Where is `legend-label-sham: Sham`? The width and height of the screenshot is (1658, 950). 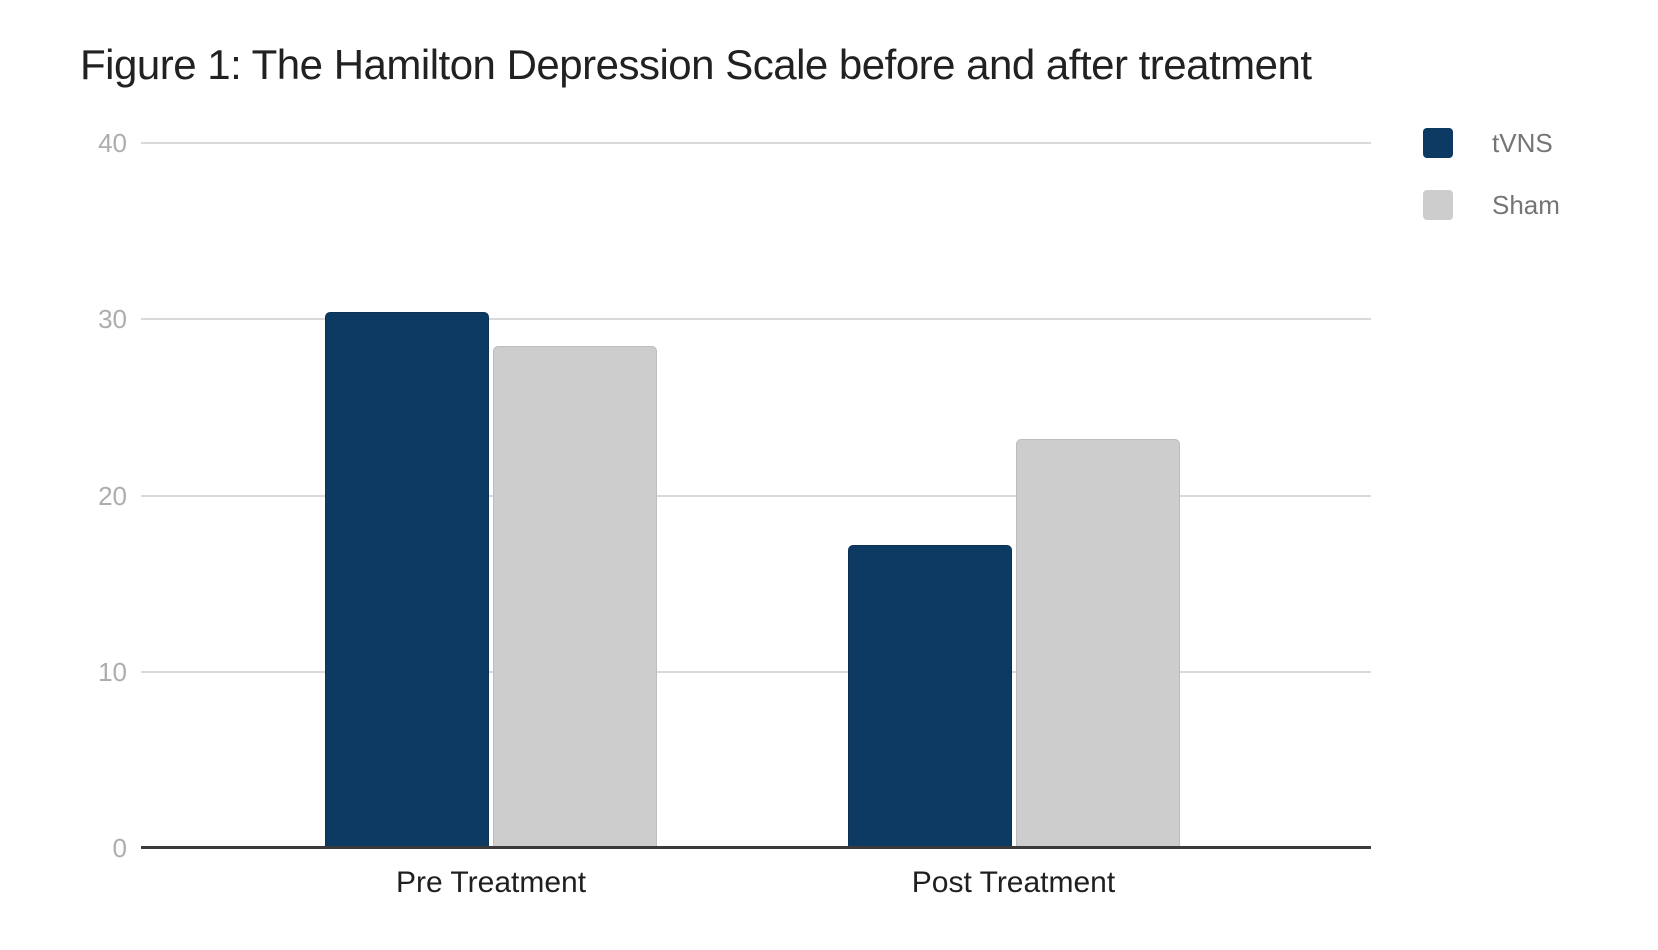 legend-label-sham: Sham is located at coordinates (1526, 205).